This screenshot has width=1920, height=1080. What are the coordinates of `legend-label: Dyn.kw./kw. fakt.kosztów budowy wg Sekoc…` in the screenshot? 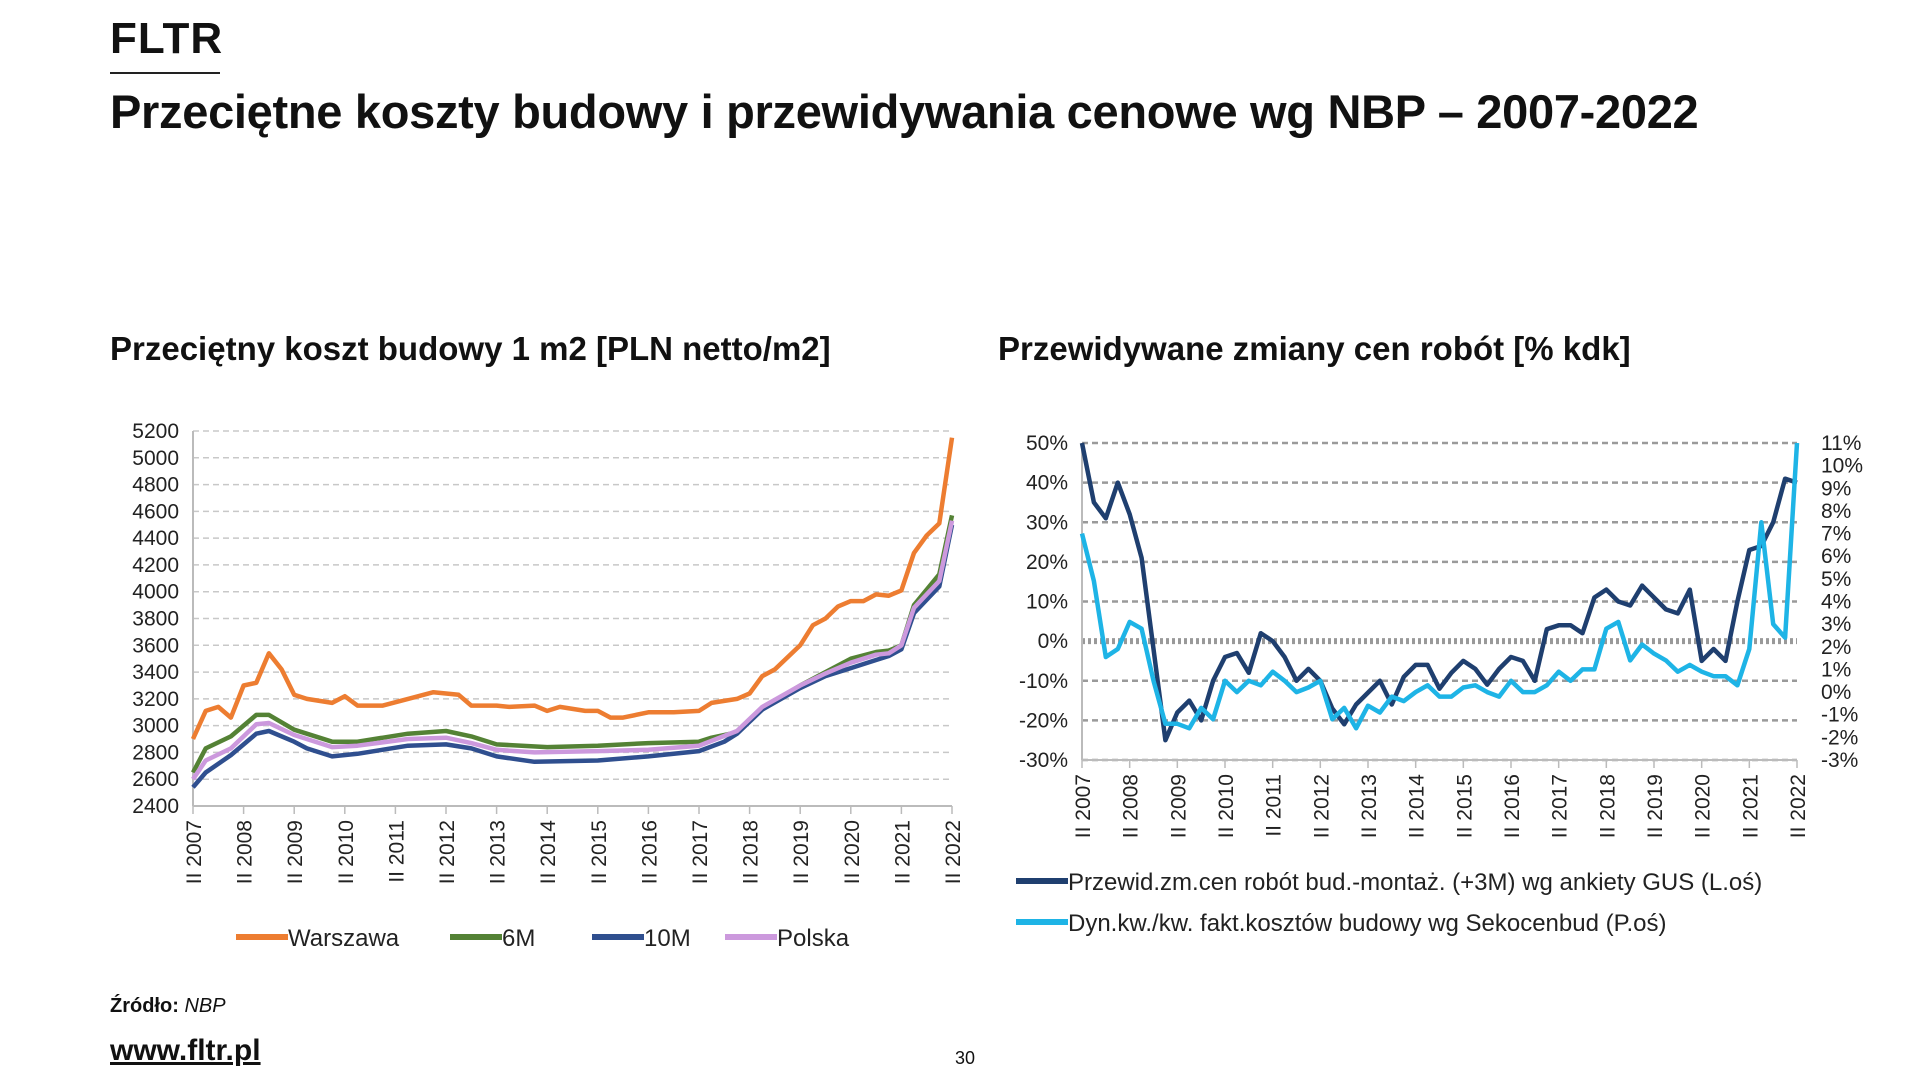 It's located at (1367, 923).